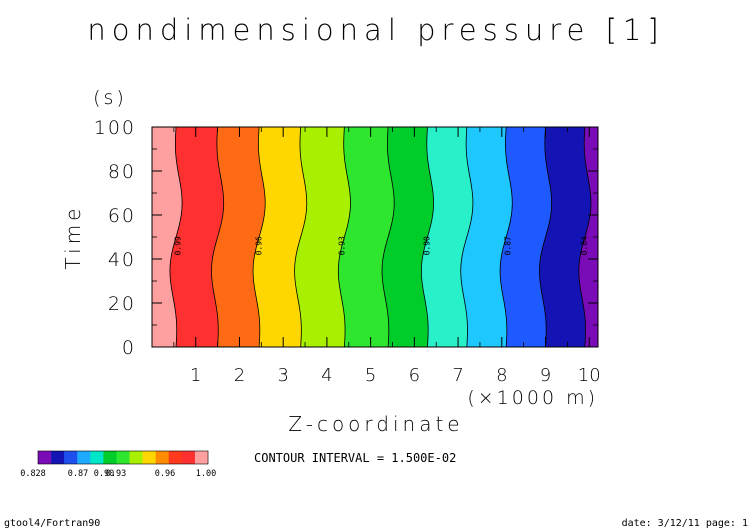 The width and height of the screenshot is (752, 532). I want to click on contour-label: 0.84, so click(584, 245).